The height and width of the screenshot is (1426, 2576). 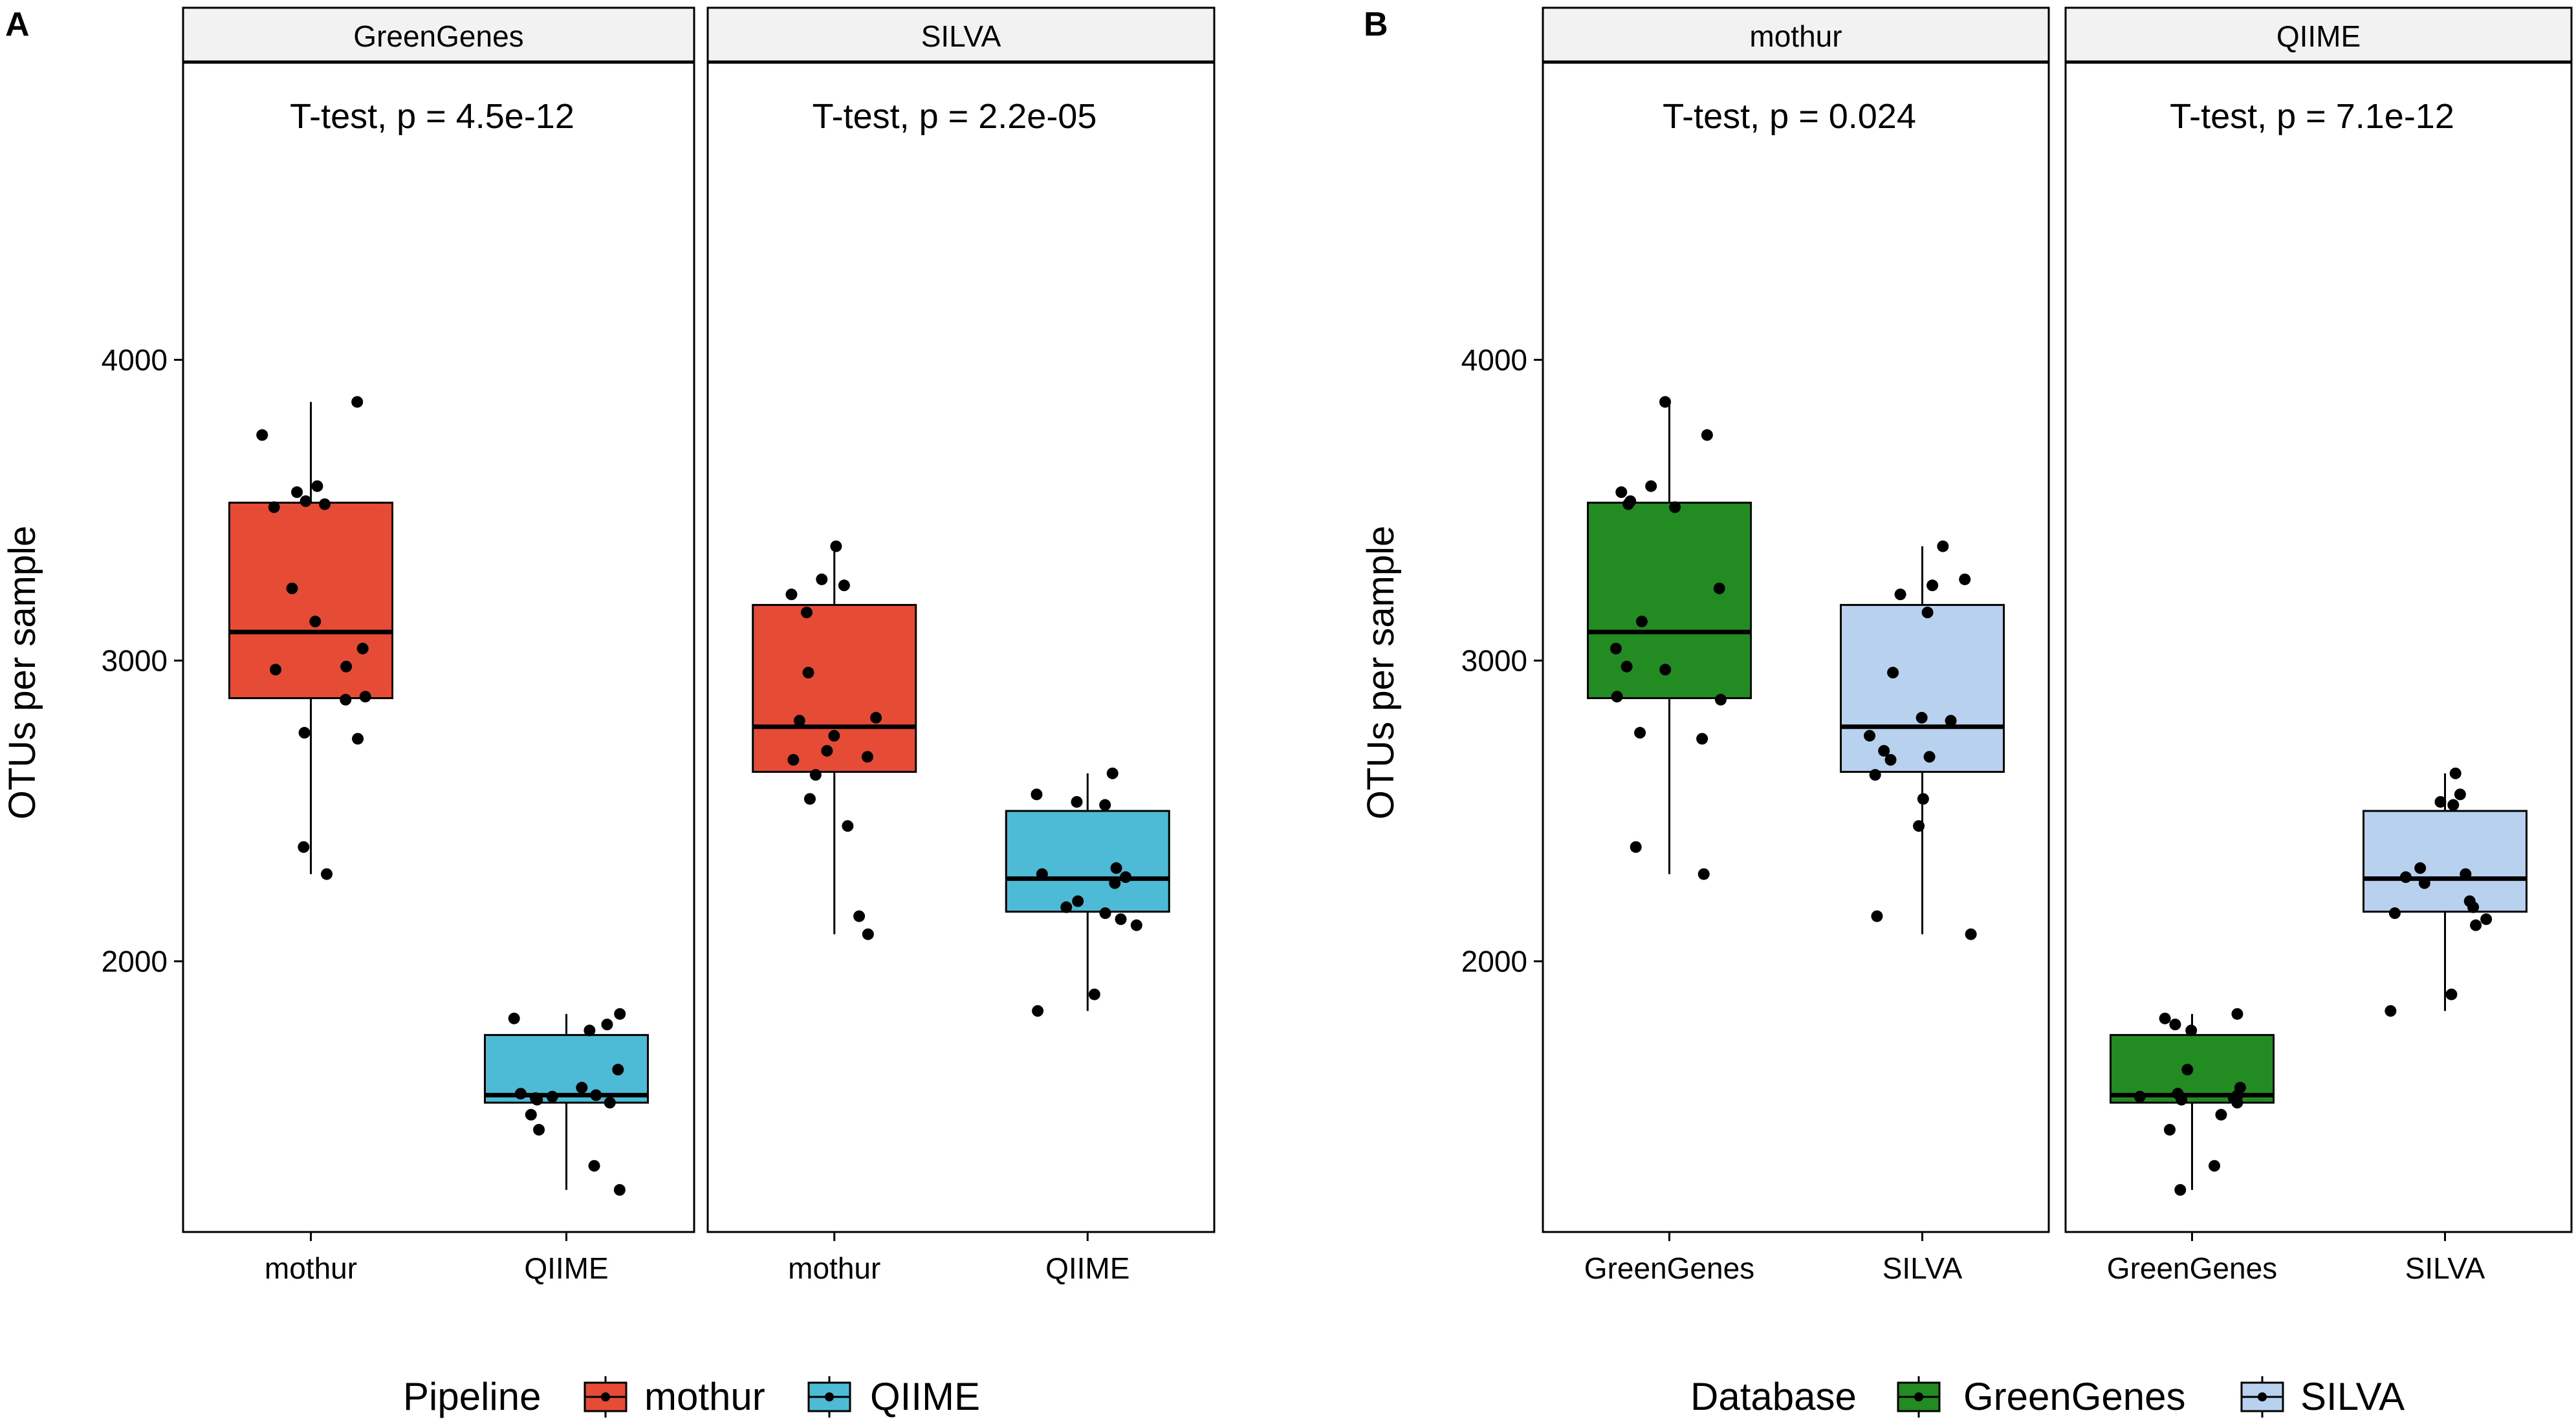 What do you see at coordinates (1381, 672) in the screenshot?
I see `y-axis-title-b: OTUs per sample` at bounding box center [1381, 672].